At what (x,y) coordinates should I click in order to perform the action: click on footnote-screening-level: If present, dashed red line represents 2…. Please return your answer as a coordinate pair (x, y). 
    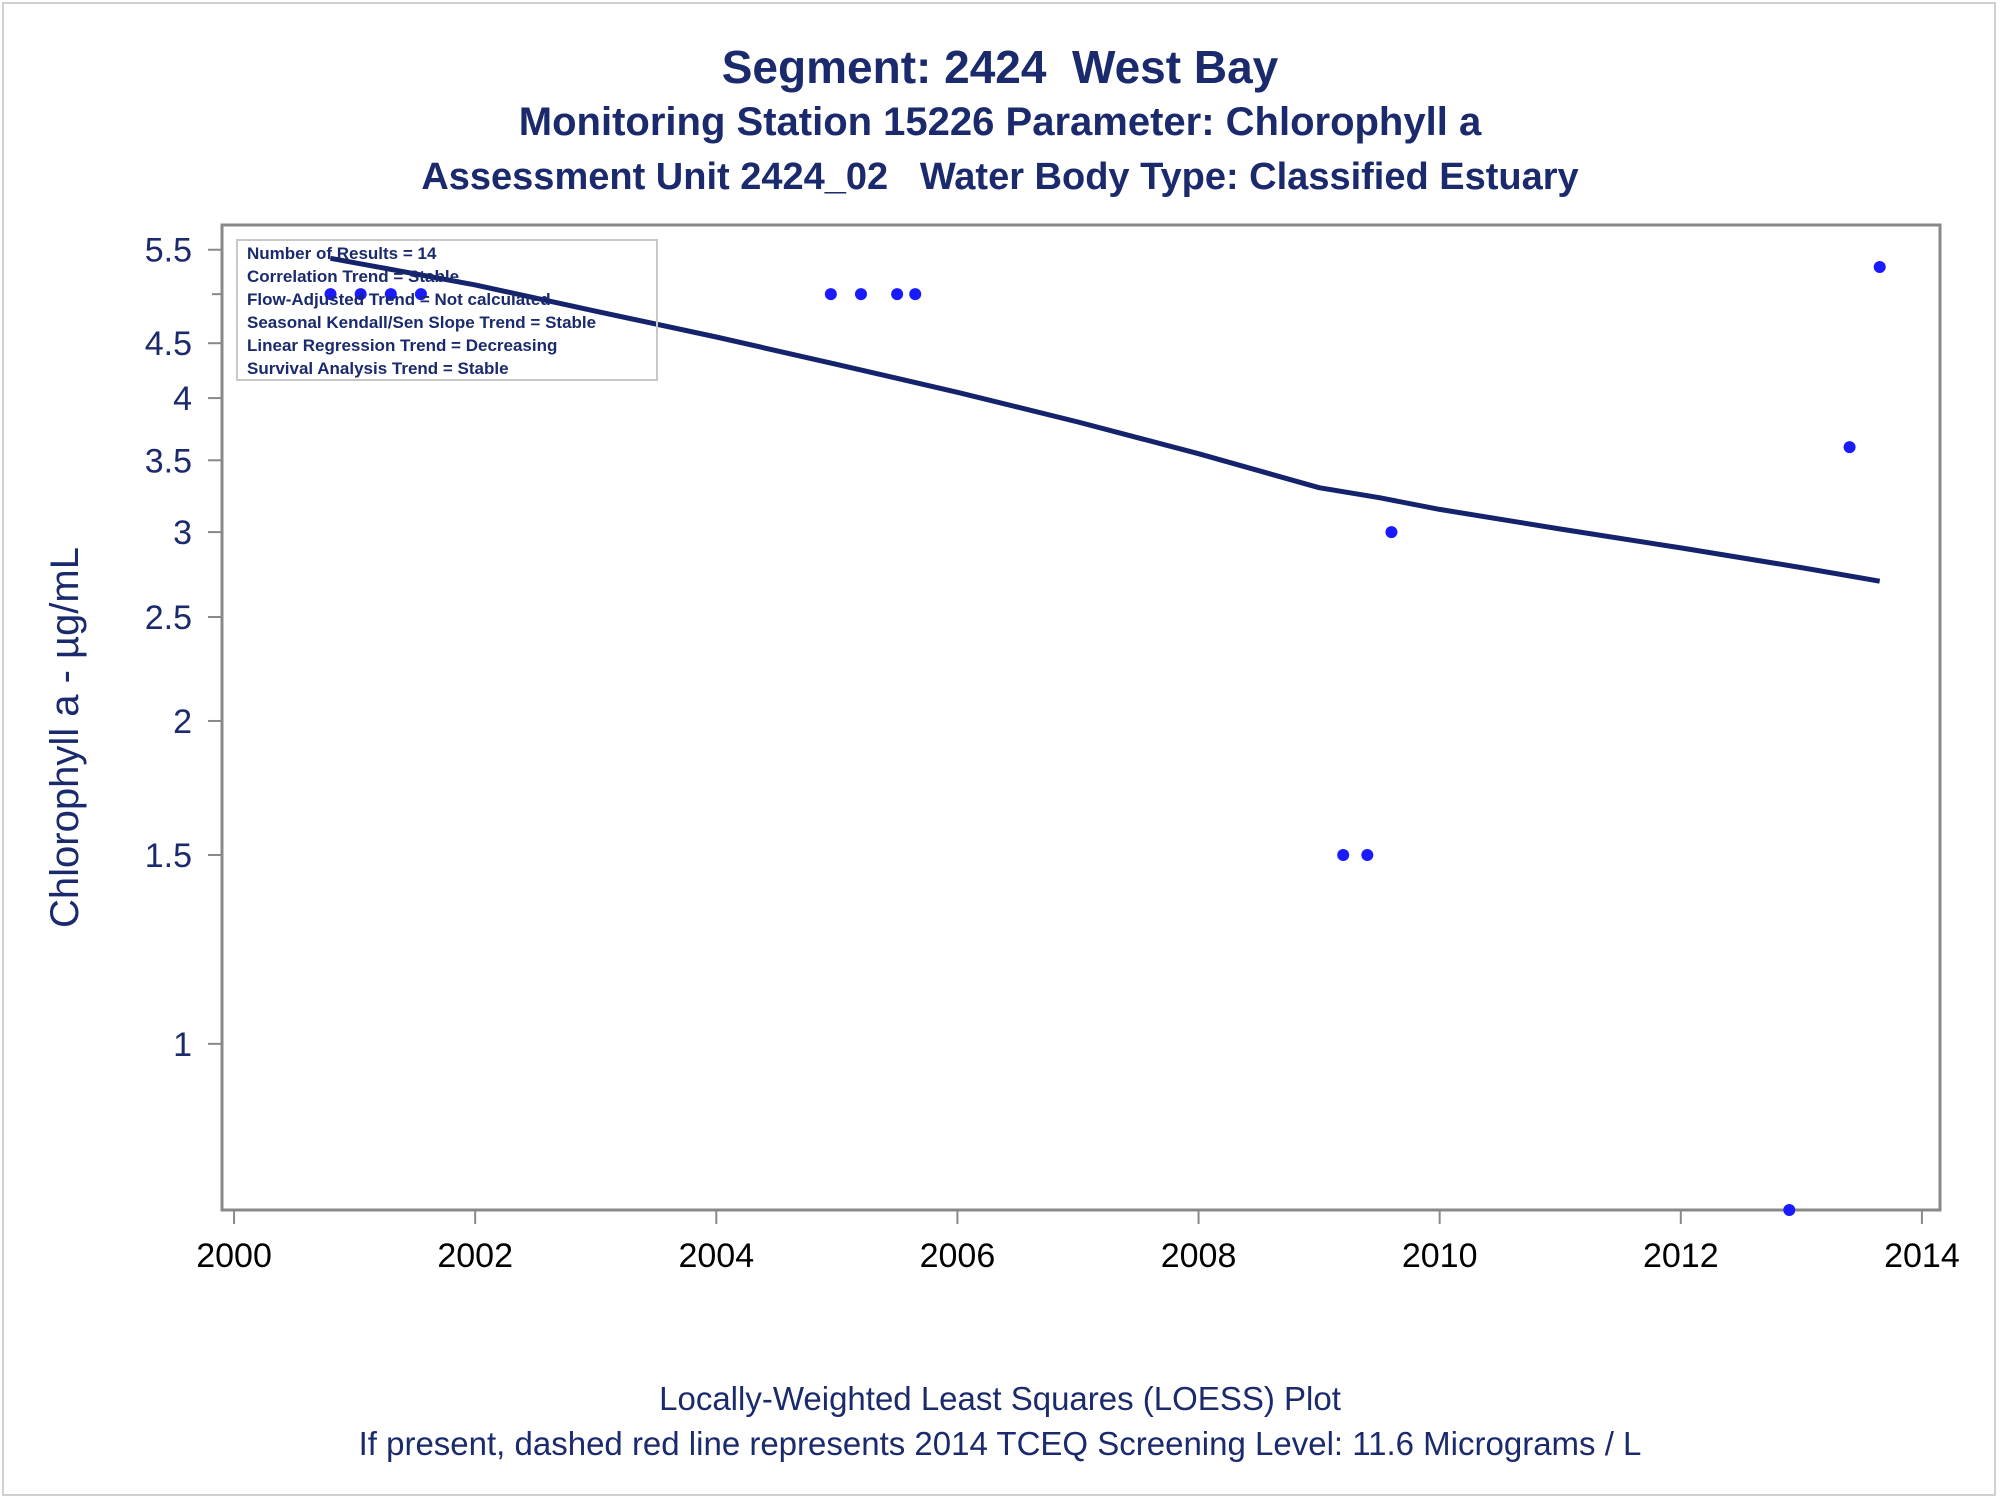
    Looking at the image, I should click on (1000, 1443).